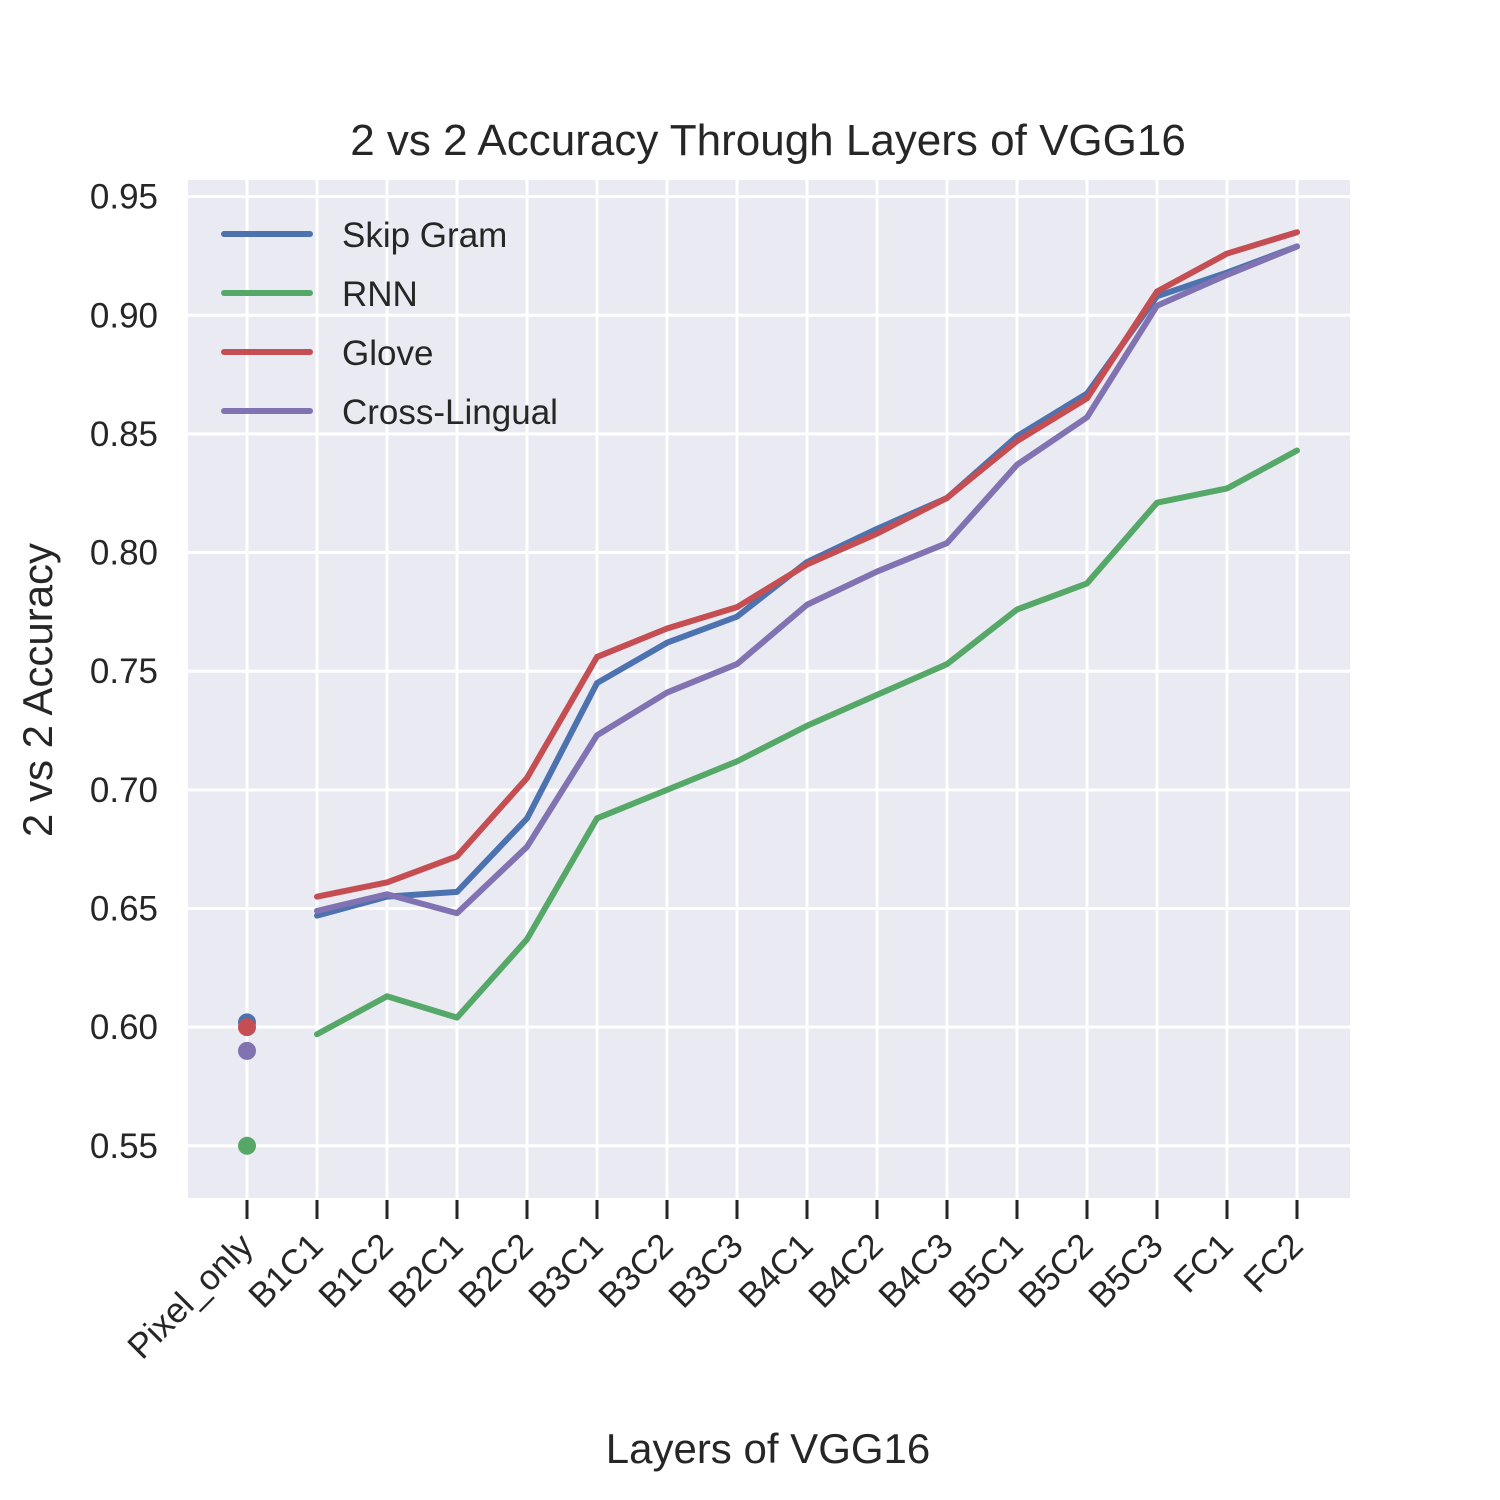 This screenshot has height=1500, width=1500. What do you see at coordinates (1203, 1263) in the screenshot?
I see `x-tick-label: FC1` at bounding box center [1203, 1263].